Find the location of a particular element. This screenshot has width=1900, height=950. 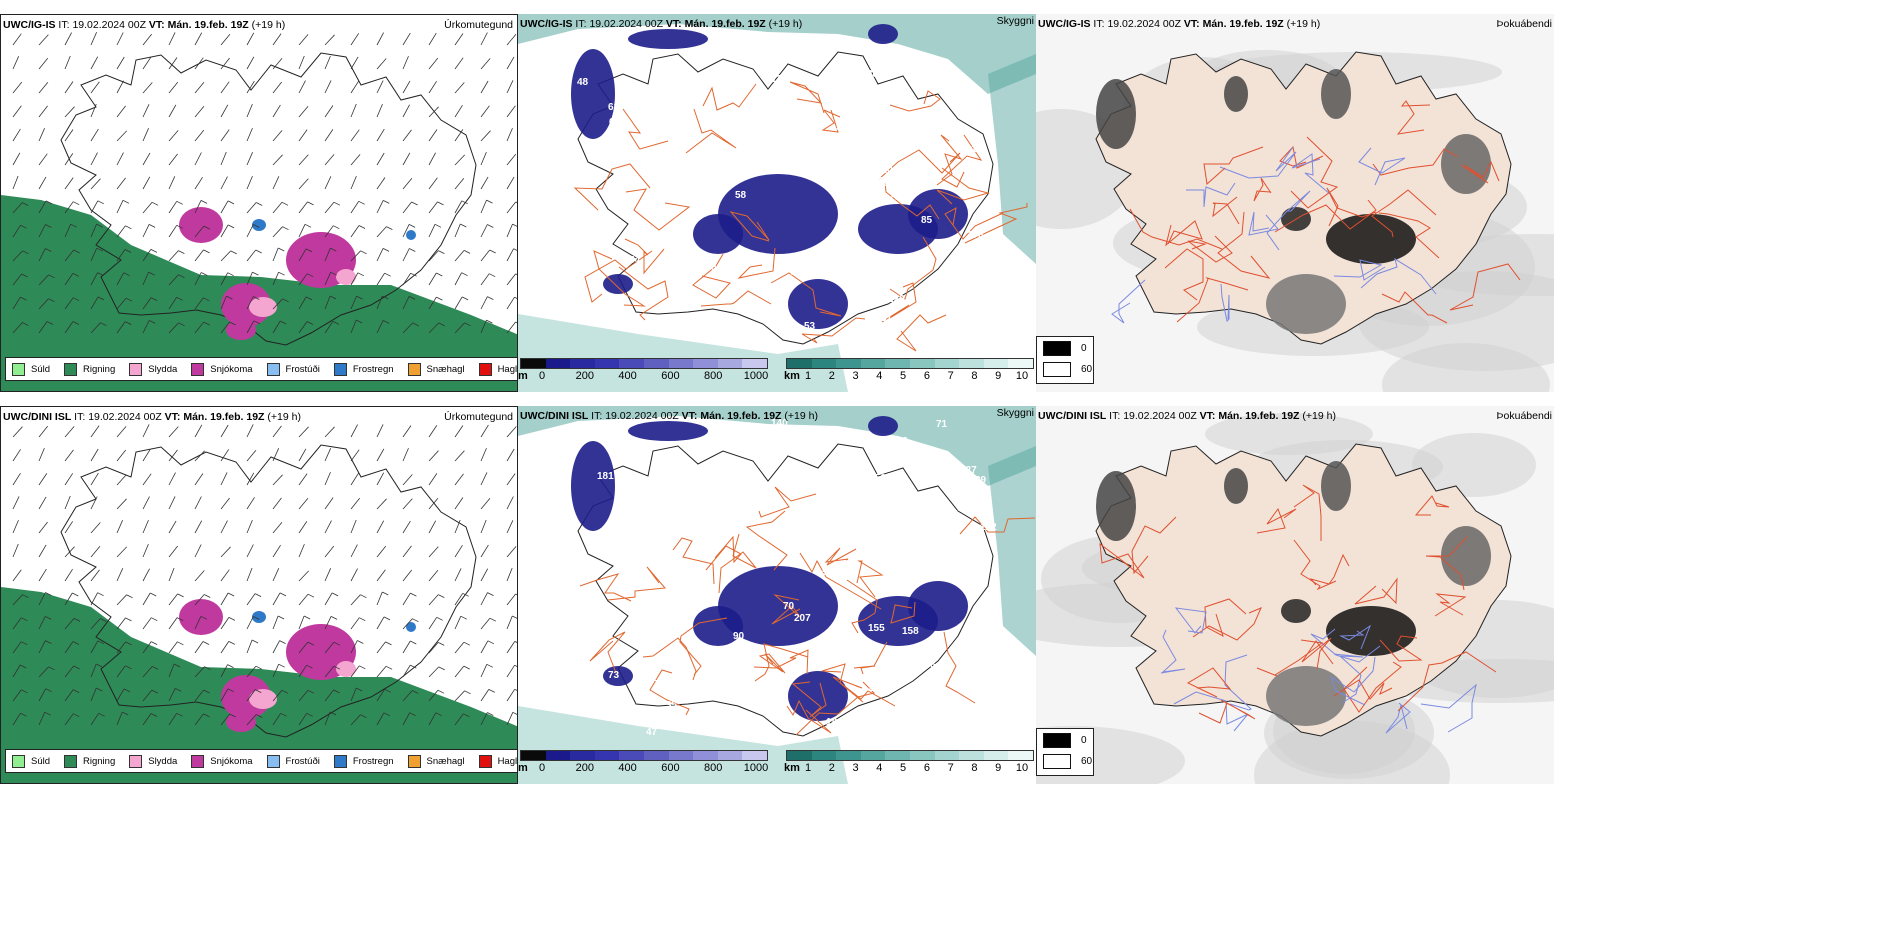

cloud-base-label: 65 is located at coordinates (796, 272).